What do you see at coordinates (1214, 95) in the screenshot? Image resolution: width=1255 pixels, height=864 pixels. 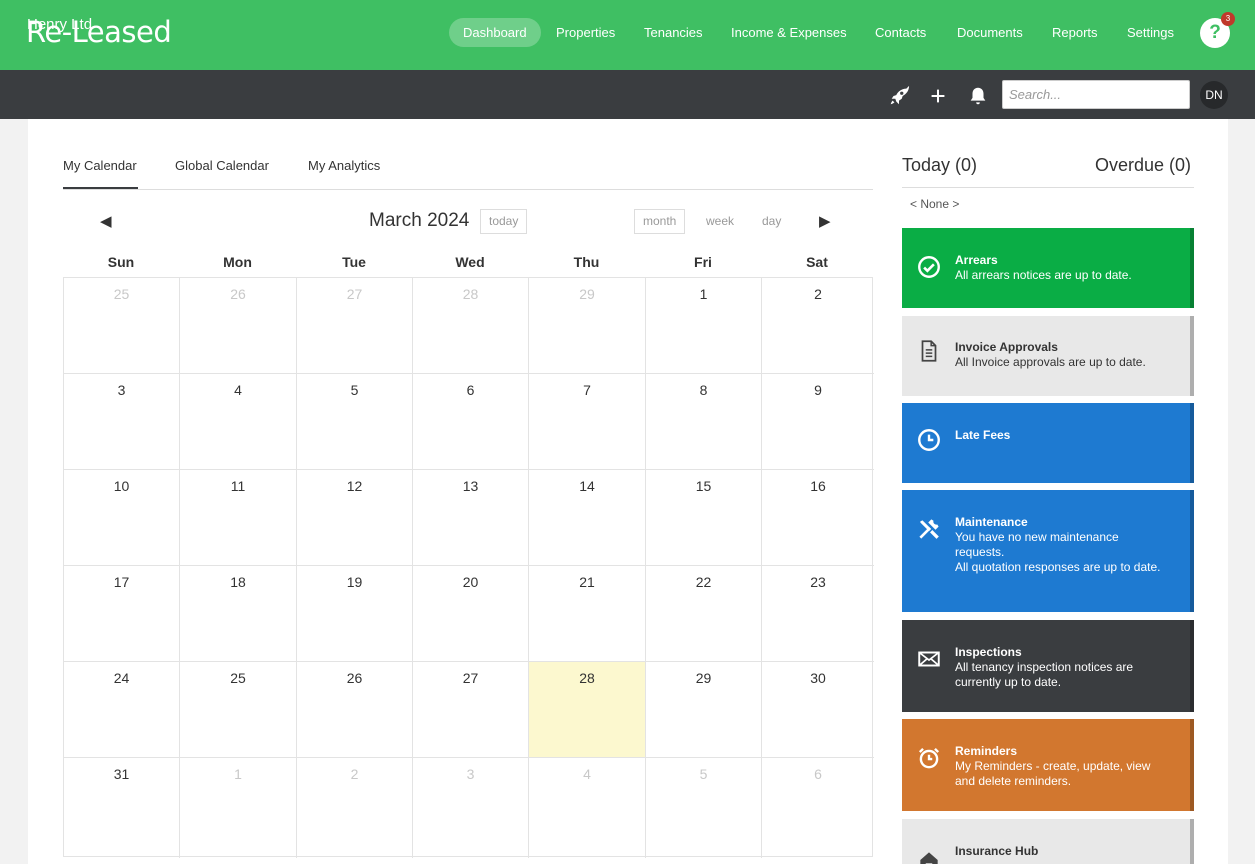 I see `user-avatar: DN` at bounding box center [1214, 95].